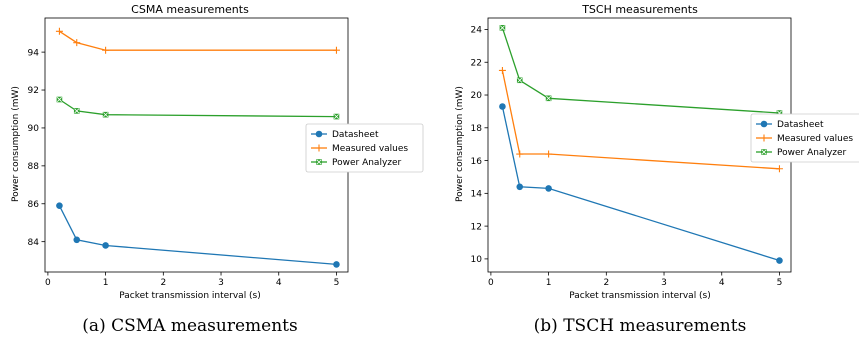 The image size is (859, 341). What do you see at coordinates (477, 260) in the screenshot?
I see `y-tick-label: 10` at bounding box center [477, 260].